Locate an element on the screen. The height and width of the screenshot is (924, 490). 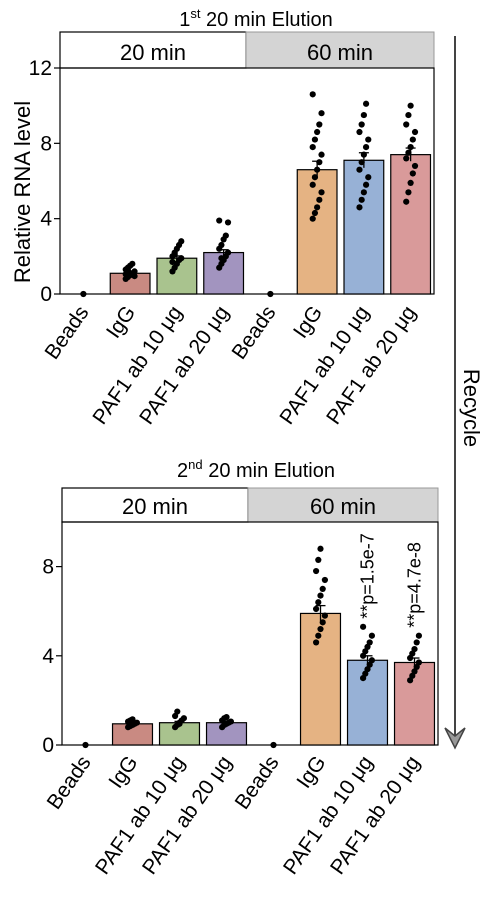
panel-2-title-number: 2 is located at coordinates (182, 471).